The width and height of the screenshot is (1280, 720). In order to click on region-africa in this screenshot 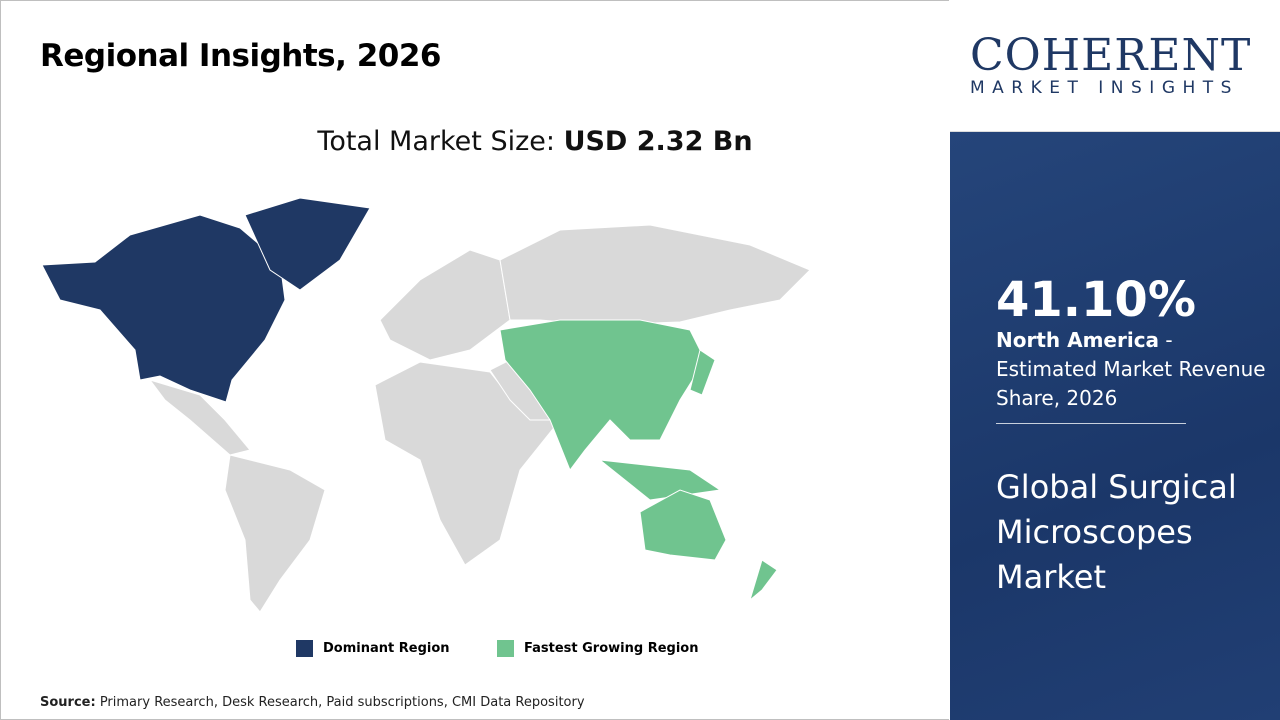, I will do `click(467, 463)`.